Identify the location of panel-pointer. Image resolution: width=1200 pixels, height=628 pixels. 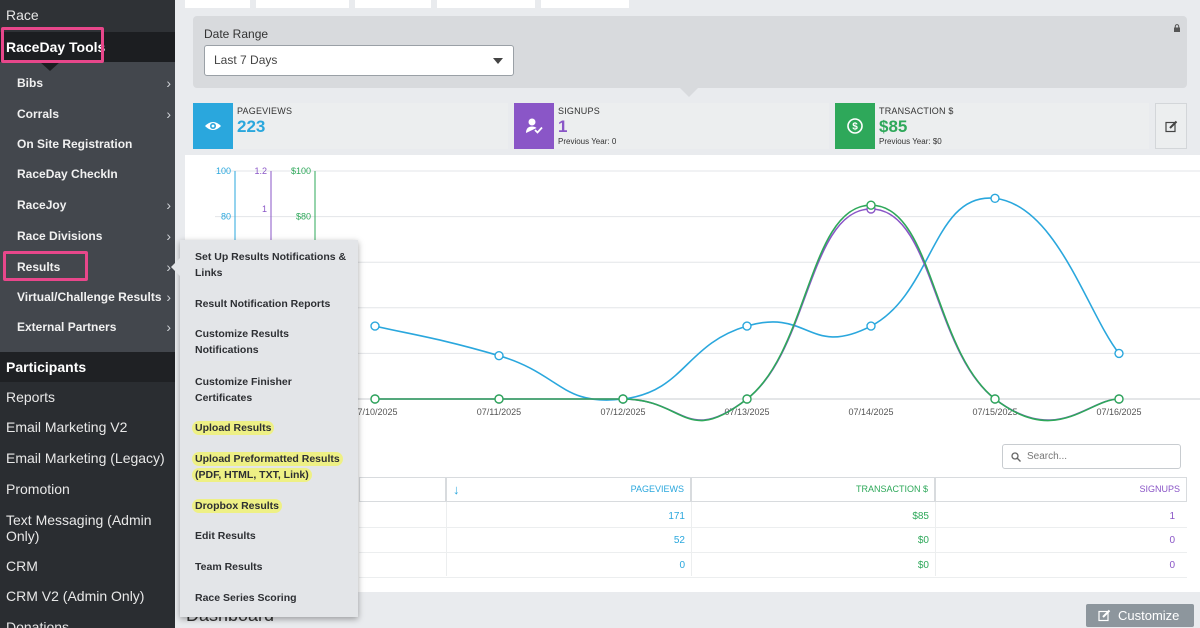
(689, 92).